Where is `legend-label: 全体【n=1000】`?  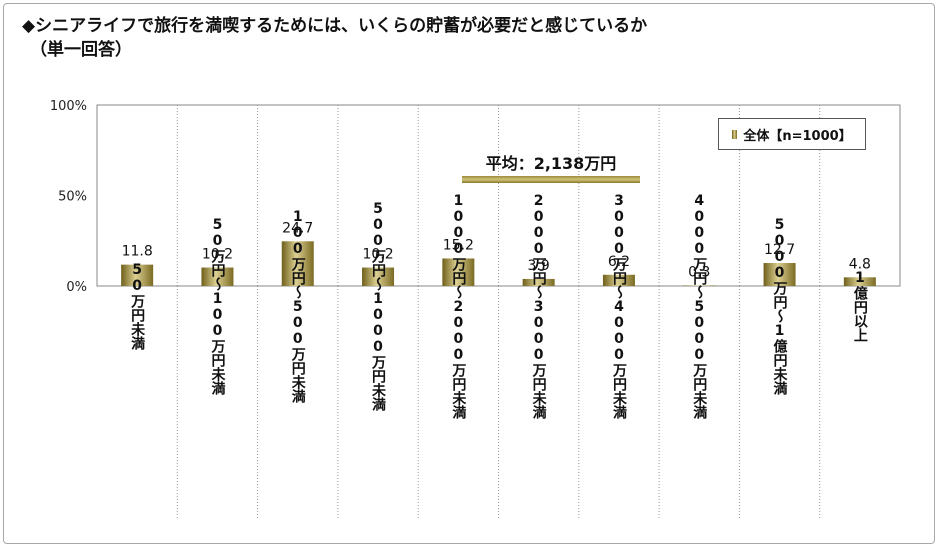 legend-label: 全体【n=1000】 is located at coordinates (797, 136).